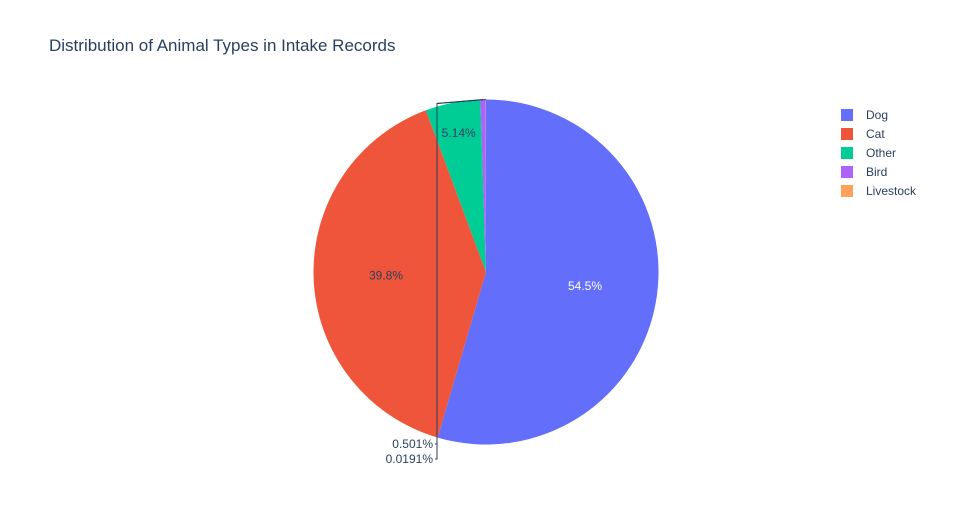  Describe the element at coordinates (875, 134) in the screenshot. I see `legend-label-cat: Cat` at that location.